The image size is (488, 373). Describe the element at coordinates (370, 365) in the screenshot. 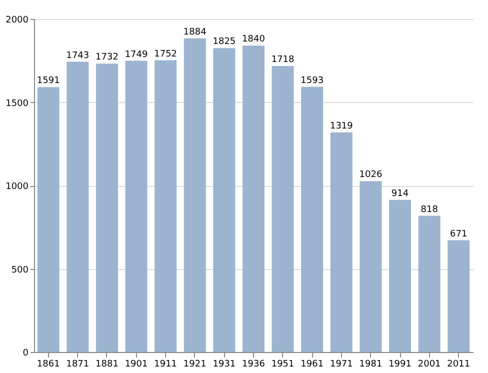

I see `x-tick-label: 1981` at that location.